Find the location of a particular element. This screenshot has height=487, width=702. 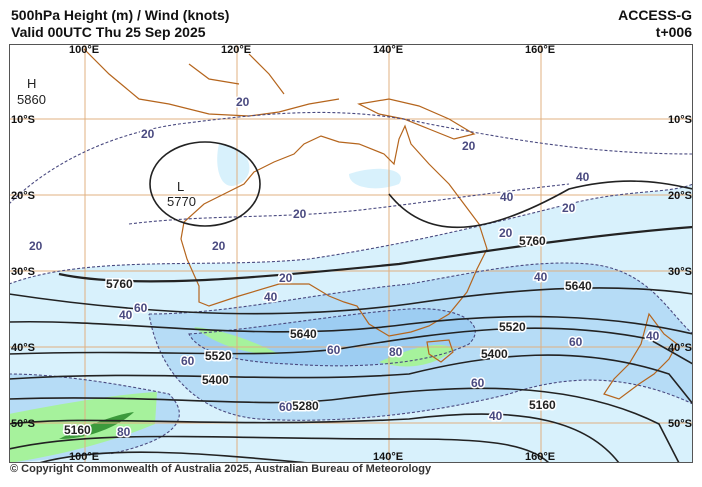

lon-label: 120°E is located at coordinates (236, 50).